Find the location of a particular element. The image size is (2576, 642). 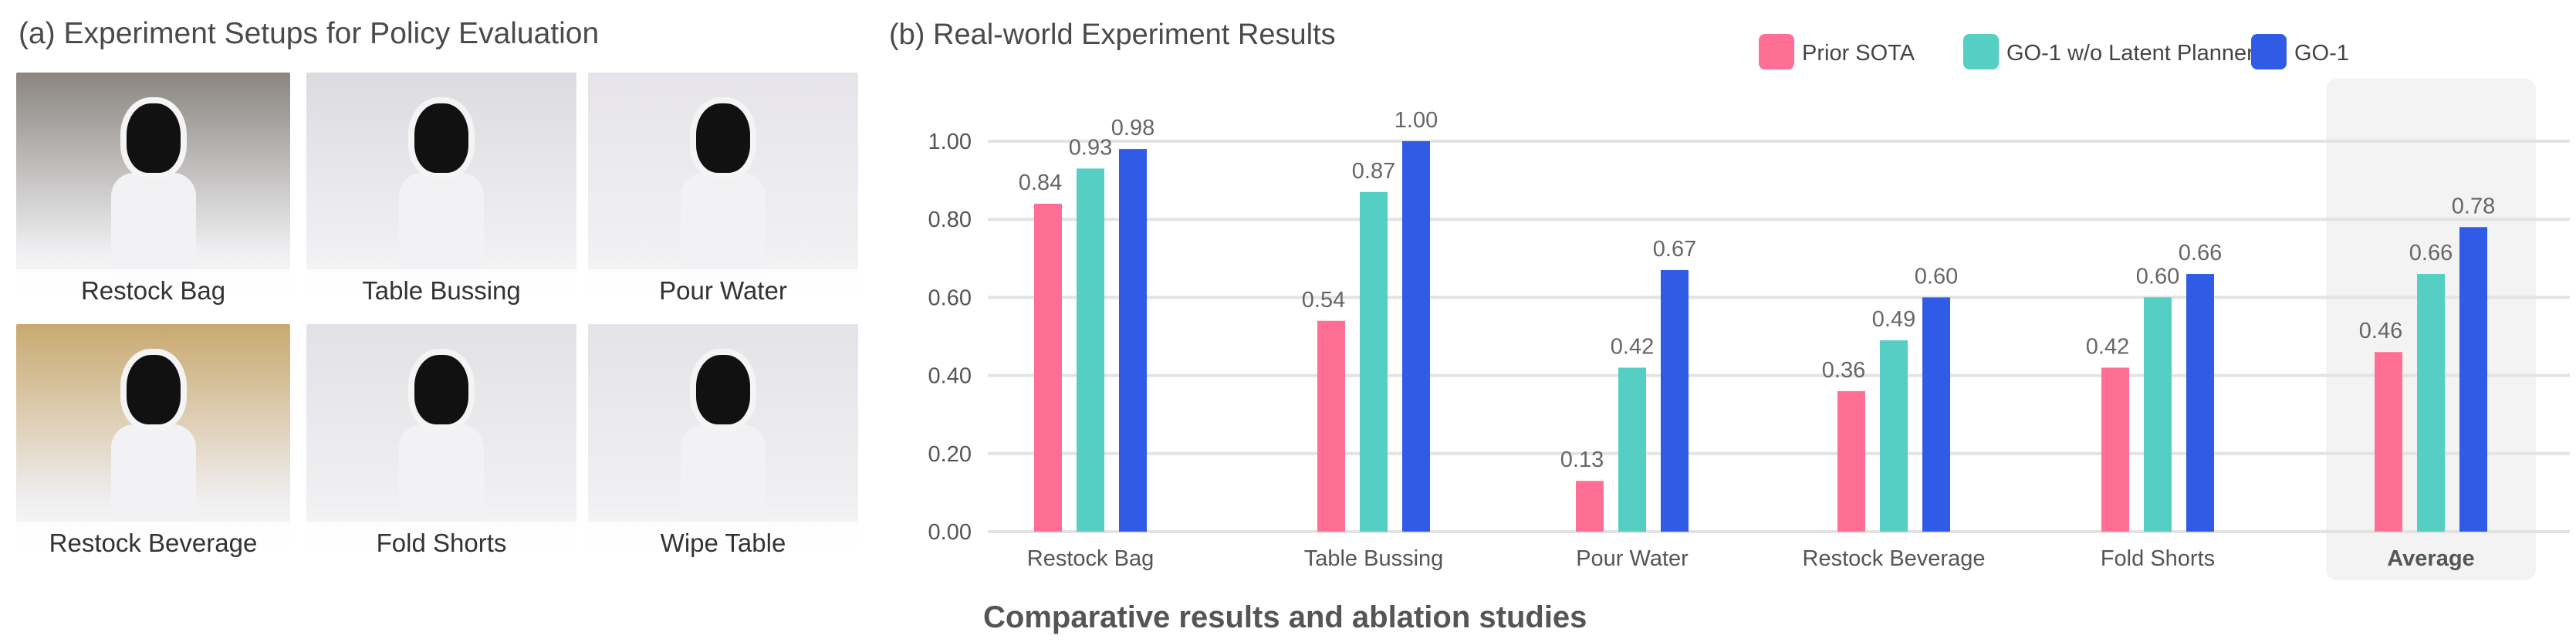

experiment-photo: Restock Bag is located at coordinates (153, 193).